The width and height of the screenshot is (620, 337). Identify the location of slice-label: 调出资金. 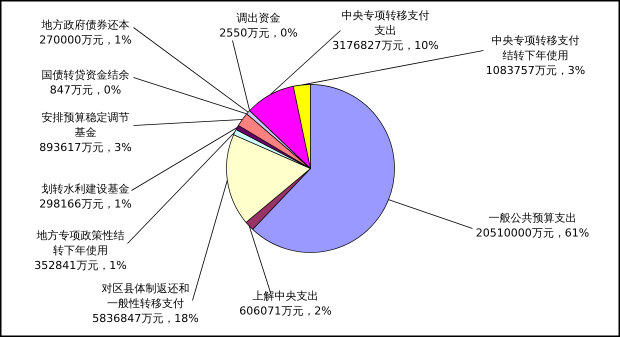
(258, 18).